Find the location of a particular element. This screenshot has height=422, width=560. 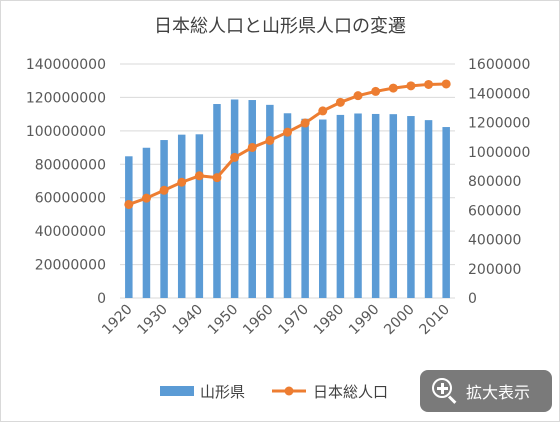

x-tick-label: 1990 is located at coordinates (364, 320).